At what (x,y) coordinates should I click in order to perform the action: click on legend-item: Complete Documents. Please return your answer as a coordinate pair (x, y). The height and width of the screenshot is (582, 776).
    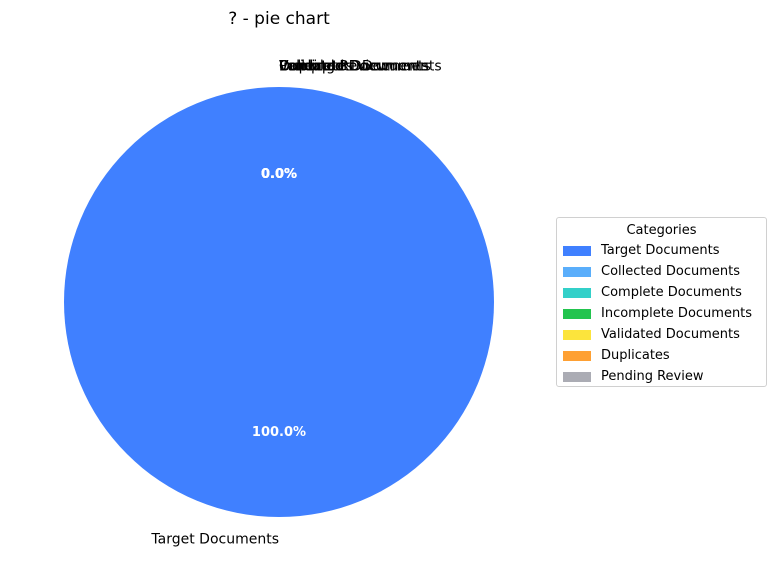
    Looking at the image, I should click on (652, 292).